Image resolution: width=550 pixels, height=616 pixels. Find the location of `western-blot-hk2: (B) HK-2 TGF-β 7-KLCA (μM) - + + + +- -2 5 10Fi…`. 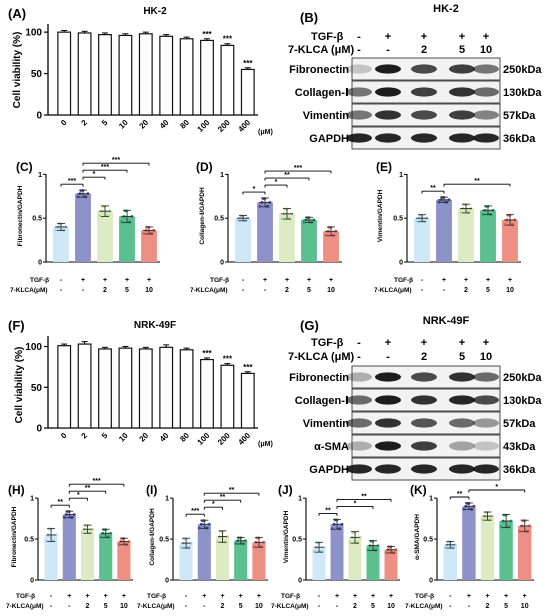

western-blot-hk2: (B) HK-2 TGF-β 7-KLCA (μM) - + + + +- -2 5 10Fi… is located at coordinates (415, 76).